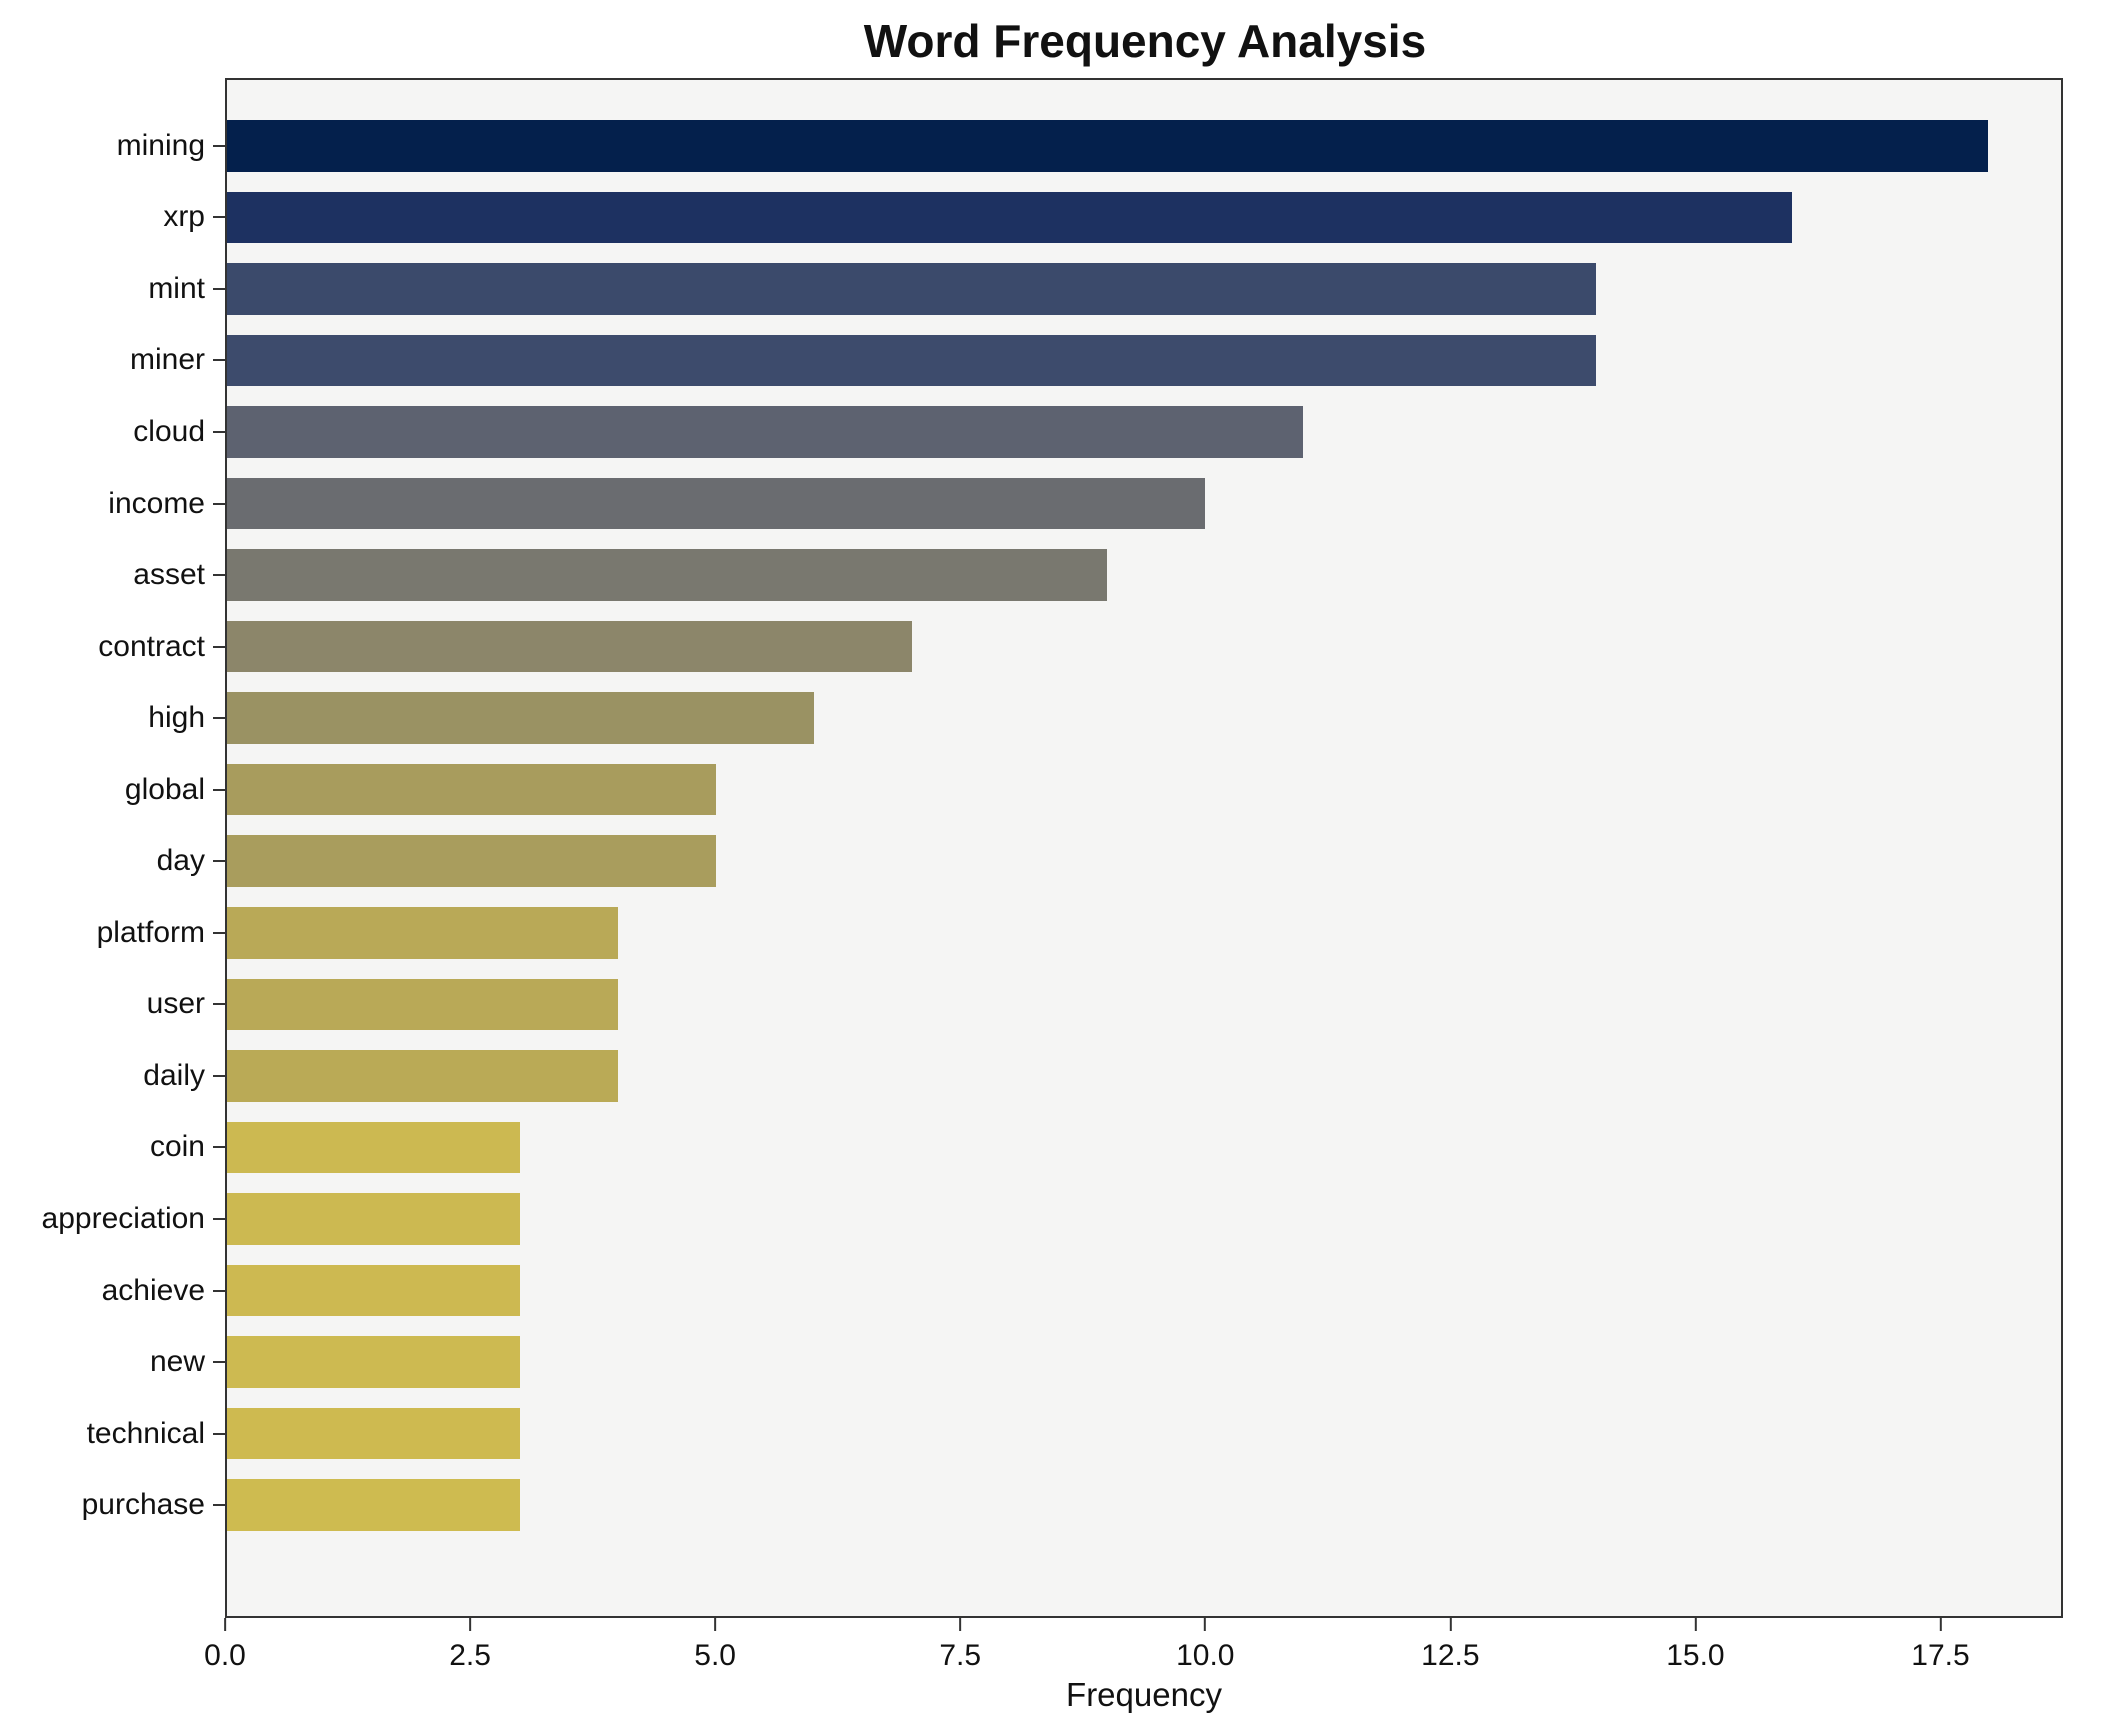  I want to click on bar-row: coin, so click(1105, 1148).